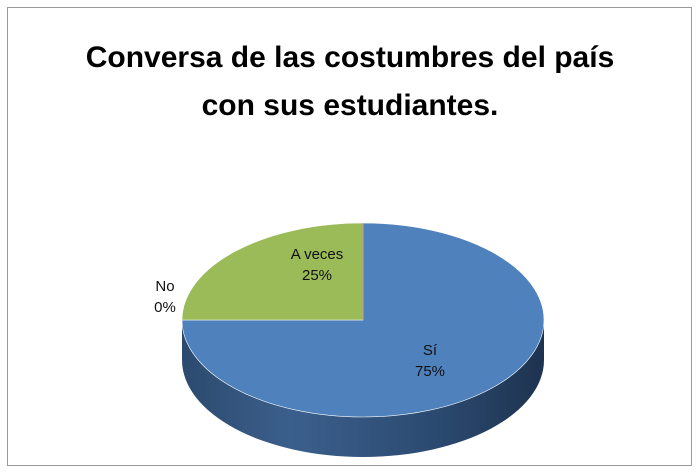 This screenshot has height=473, width=700. What do you see at coordinates (165, 297) in the screenshot?
I see `data-label-no: No 0%` at bounding box center [165, 297].